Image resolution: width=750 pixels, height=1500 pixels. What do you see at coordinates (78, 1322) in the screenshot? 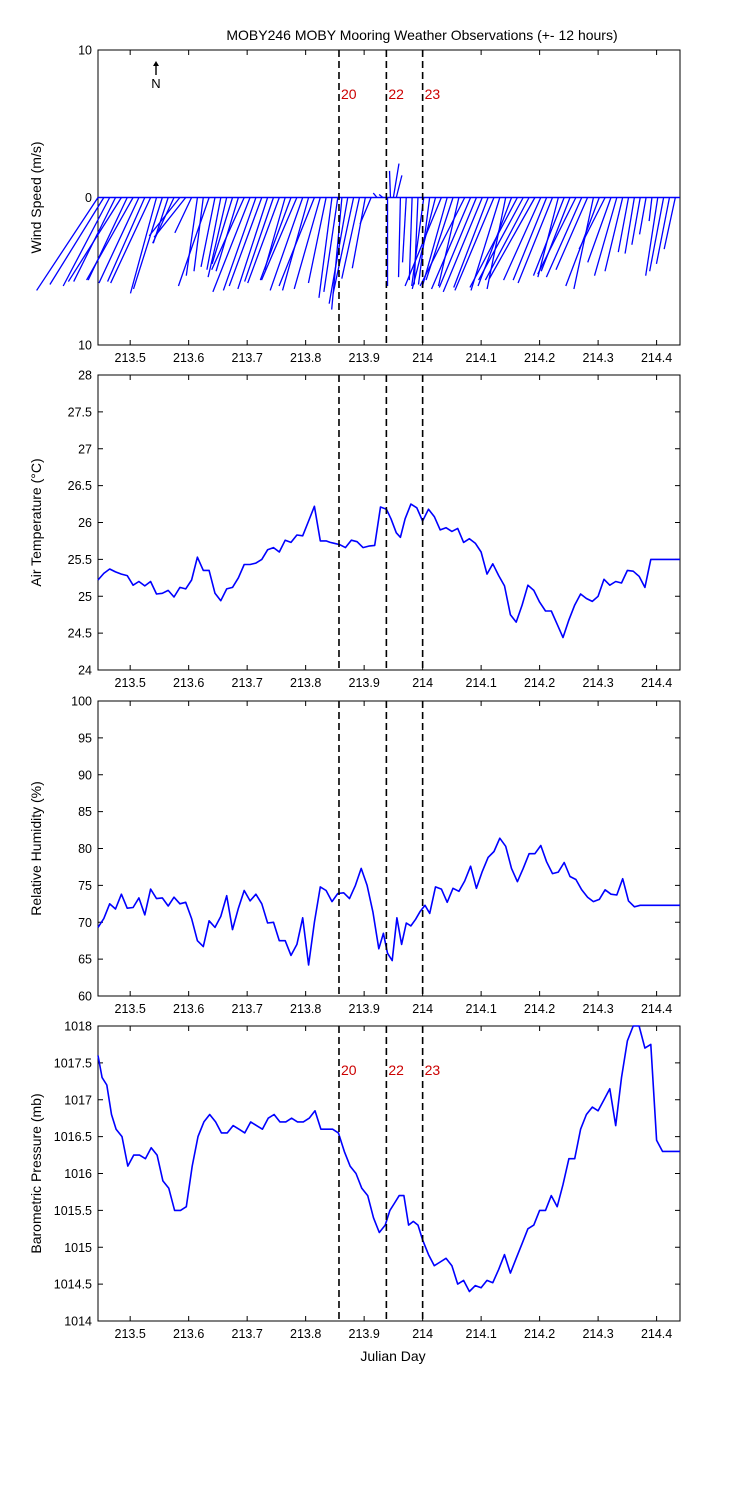
I see `y-tick-label: 1014` at bounding box center [78, 1322].